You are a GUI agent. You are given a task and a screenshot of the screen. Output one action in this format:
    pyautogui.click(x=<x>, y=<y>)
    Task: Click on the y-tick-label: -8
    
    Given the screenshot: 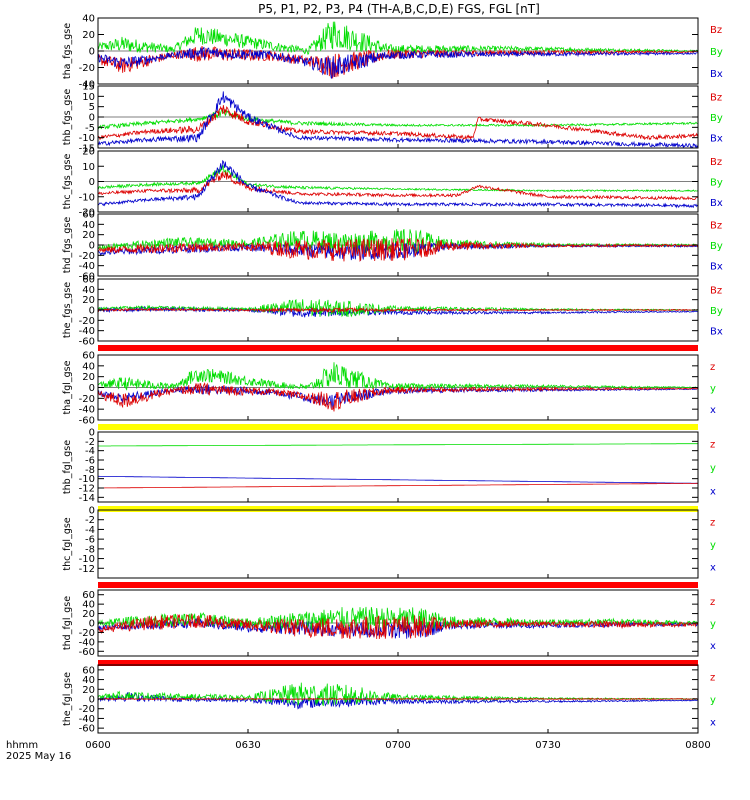 What is the action you would take?
    pyautogui.click(x=90, y=470)
    